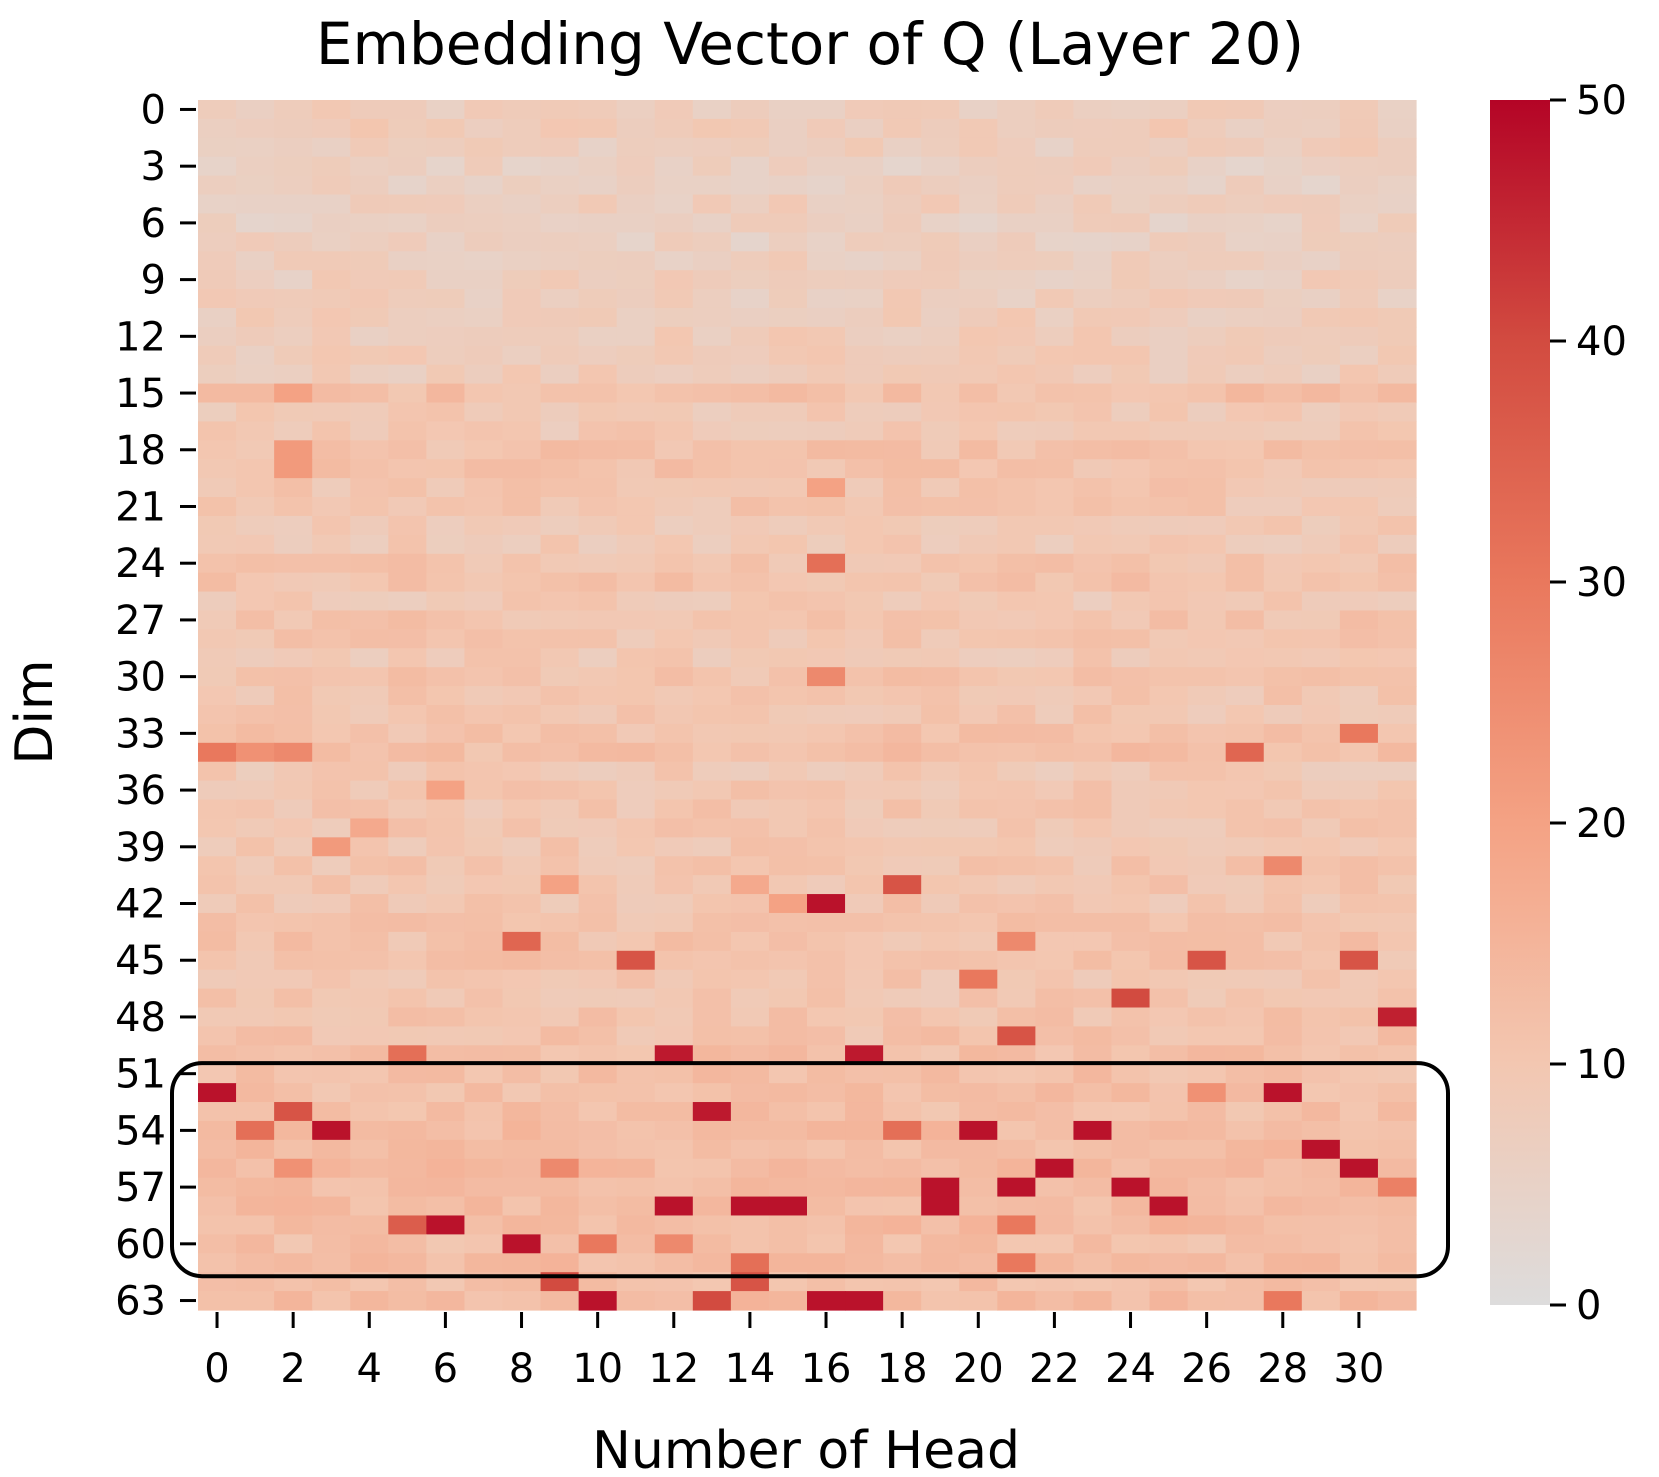  Describe the element at coordinates (216, 1369) in the screenshot. I see `x-tick-label: 0` at that location.